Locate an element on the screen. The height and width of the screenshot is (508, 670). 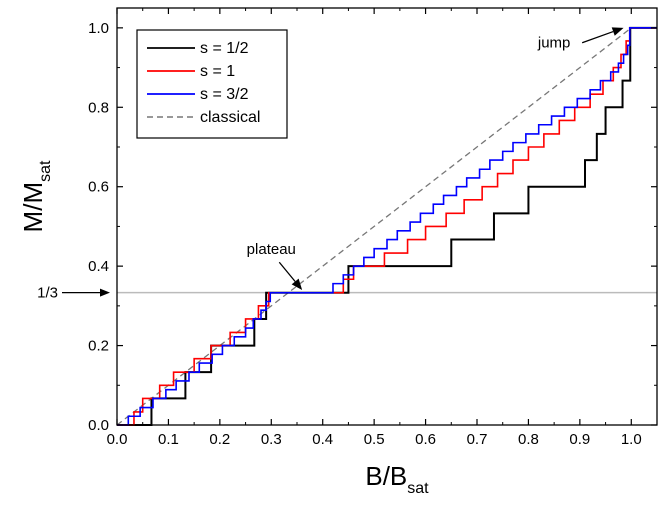
y-tick-label: 0.8 is located at coordinates (98, 107).